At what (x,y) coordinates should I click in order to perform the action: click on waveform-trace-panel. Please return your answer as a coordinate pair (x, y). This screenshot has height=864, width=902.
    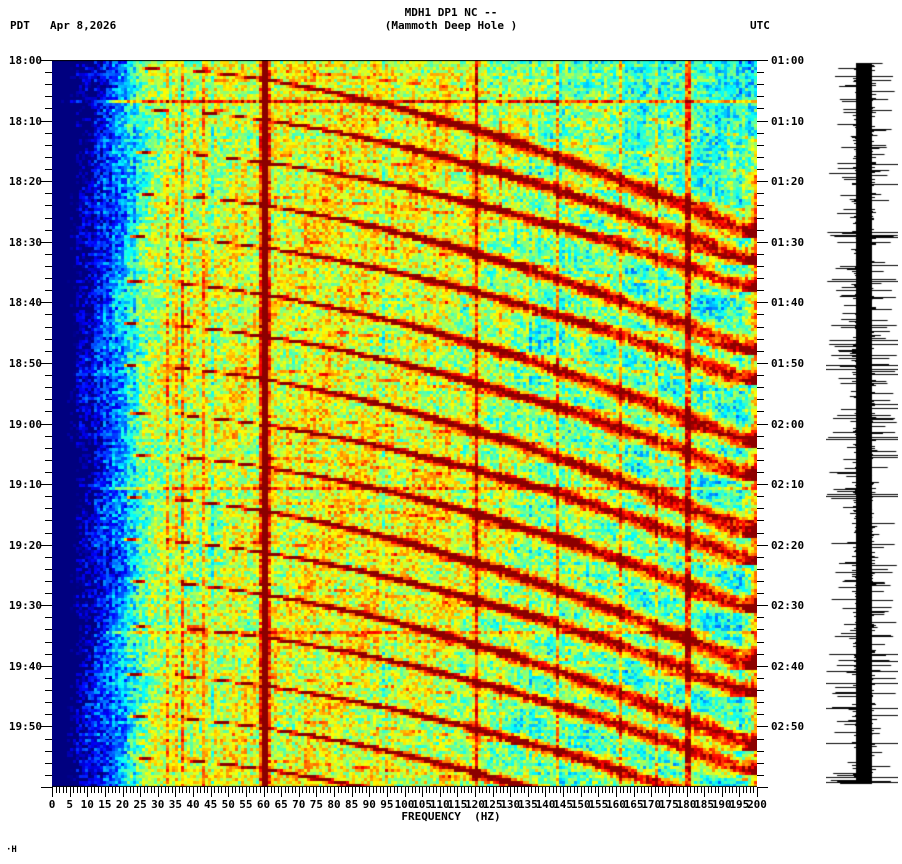
    Looking at the image, I should click on (862, 425).